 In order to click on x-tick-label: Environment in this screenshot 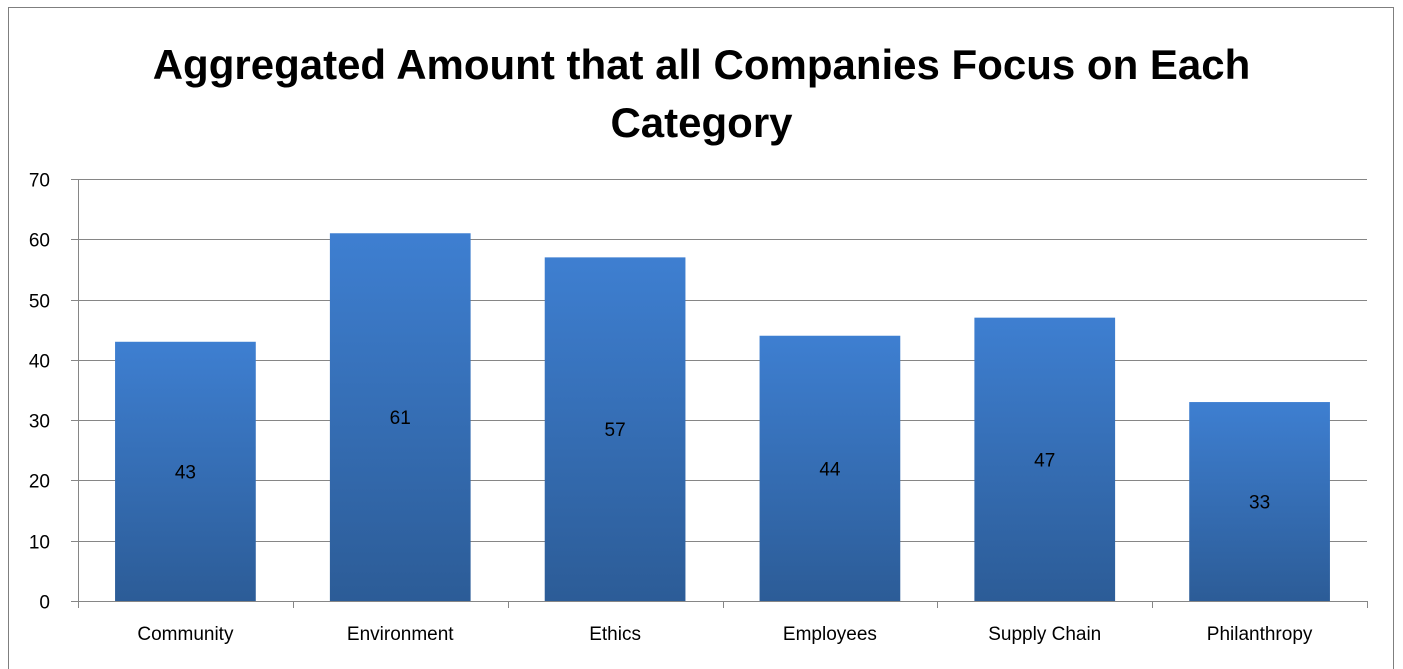, I will do `click(400, 634)`.